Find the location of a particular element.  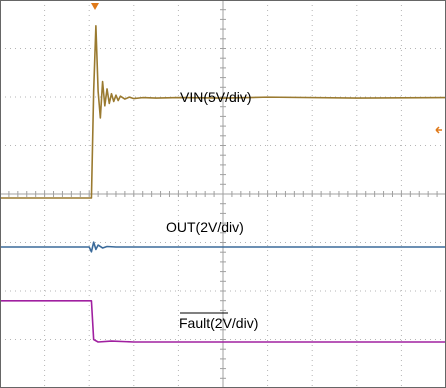

channel-label-fault: Fault(2V/div) is located at coordinates (218, 323).